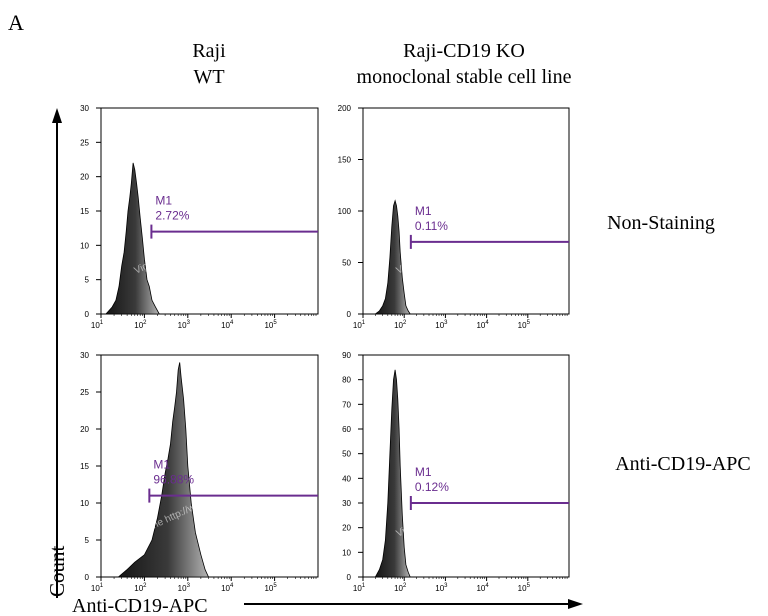  Describe the element at coordinates (209, 51) in the screenshot. I see `column-title-wt-line1: Raji` at that location.